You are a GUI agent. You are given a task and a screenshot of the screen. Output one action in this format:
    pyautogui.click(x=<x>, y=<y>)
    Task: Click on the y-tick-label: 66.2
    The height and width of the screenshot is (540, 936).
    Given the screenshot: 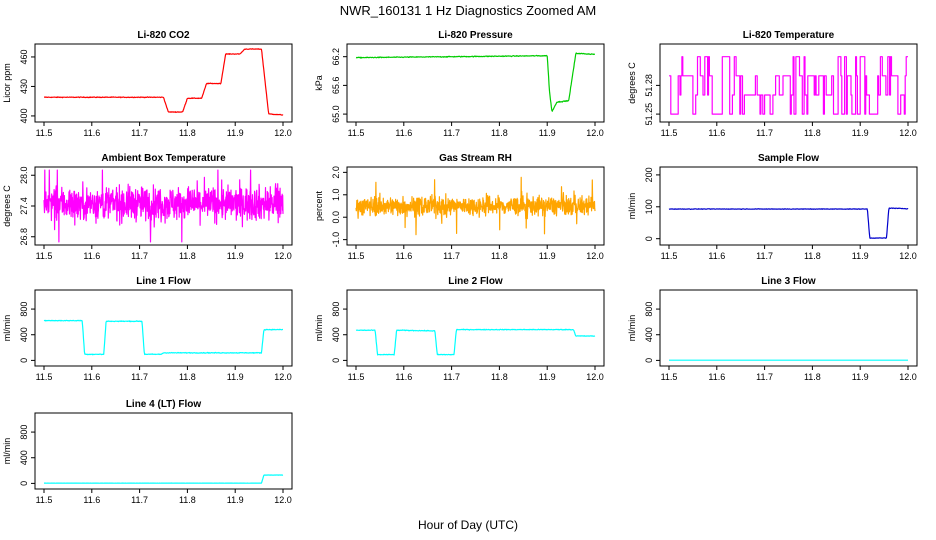 What is the action you would take?
    pyautogui.click(x=336, y=57)
    